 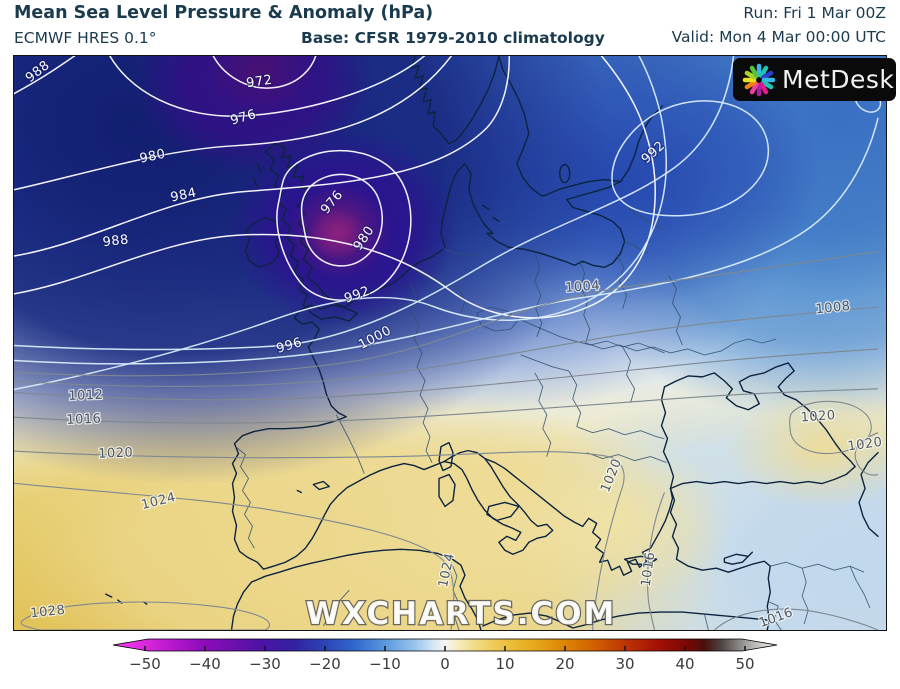 What do you see at coordinates (205, 664) in the screenshot?
I see `colorbar-tick-−40: −40` at bounding box center [205, 664].